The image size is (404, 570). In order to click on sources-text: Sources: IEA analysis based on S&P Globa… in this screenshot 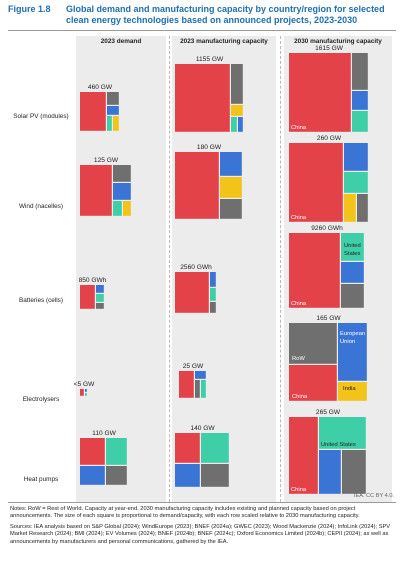, I will do `click(200, 534)`.